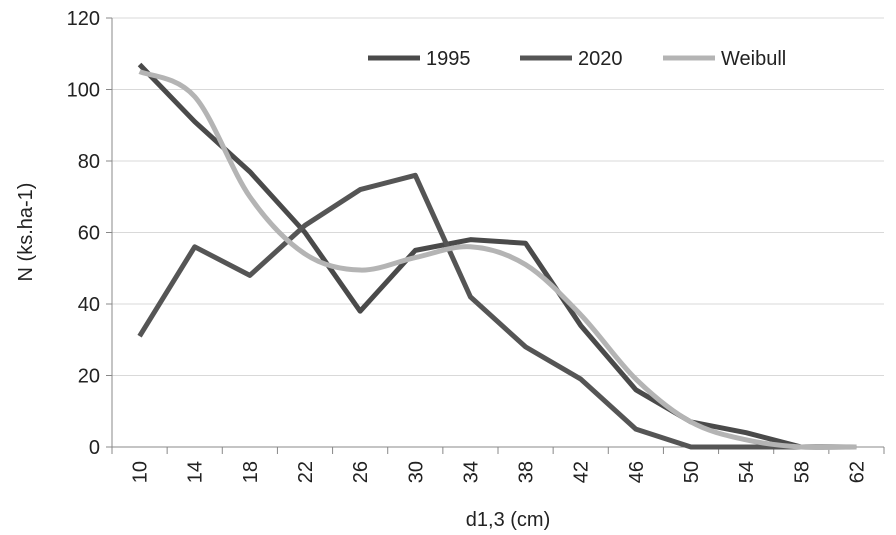 This screenshot has height=535, width=896. What do you see at coordinates (251, 472) in the screenshot?
I see `x-tick-label: 18` at bounding box center [251, 472].